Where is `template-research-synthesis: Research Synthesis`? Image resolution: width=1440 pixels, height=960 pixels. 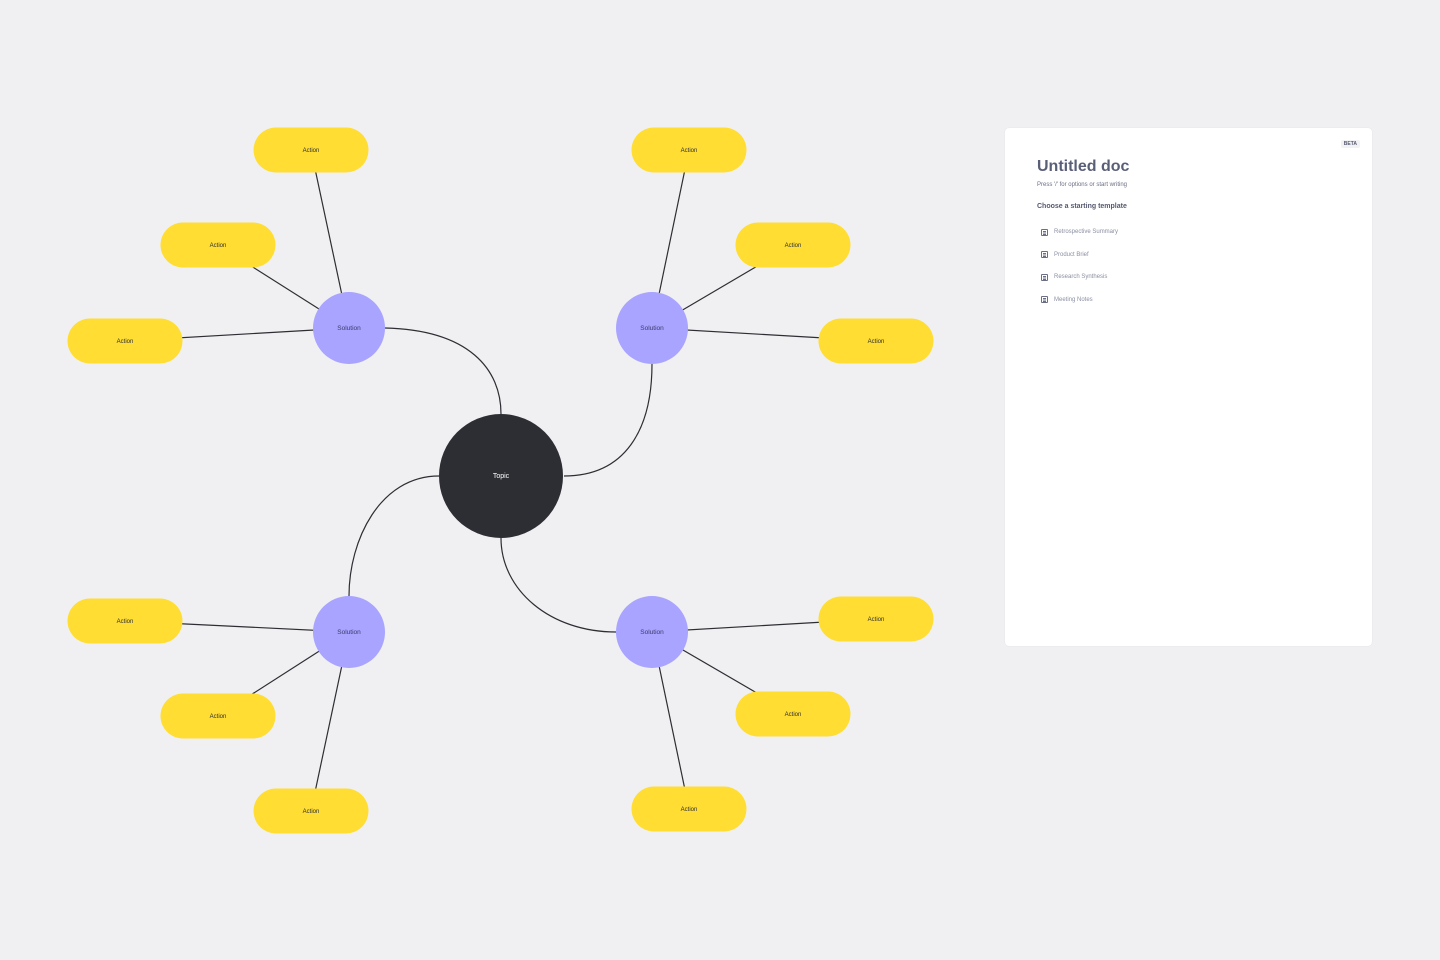 template-research-synthesis: Research Synthesis is located at coordinates (1079, 277).